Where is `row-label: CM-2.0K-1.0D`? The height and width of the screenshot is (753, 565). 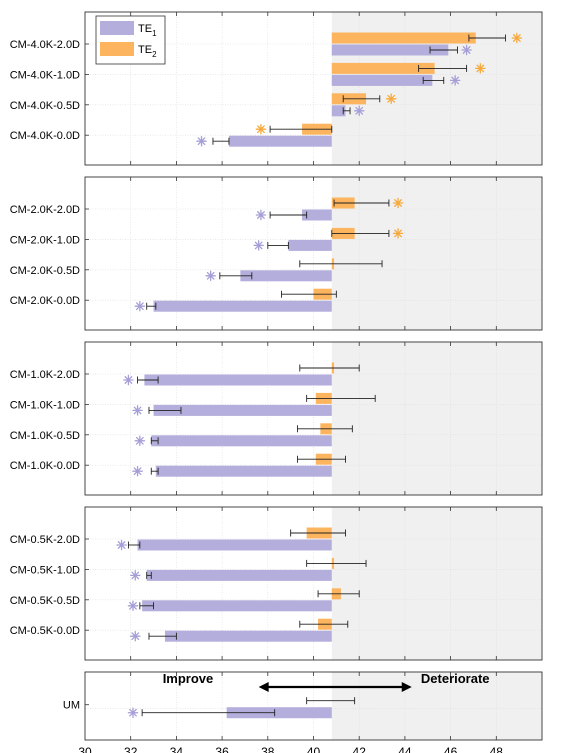
row-label: CM-2.0K-1.0D is located at coordinates (45, 240).